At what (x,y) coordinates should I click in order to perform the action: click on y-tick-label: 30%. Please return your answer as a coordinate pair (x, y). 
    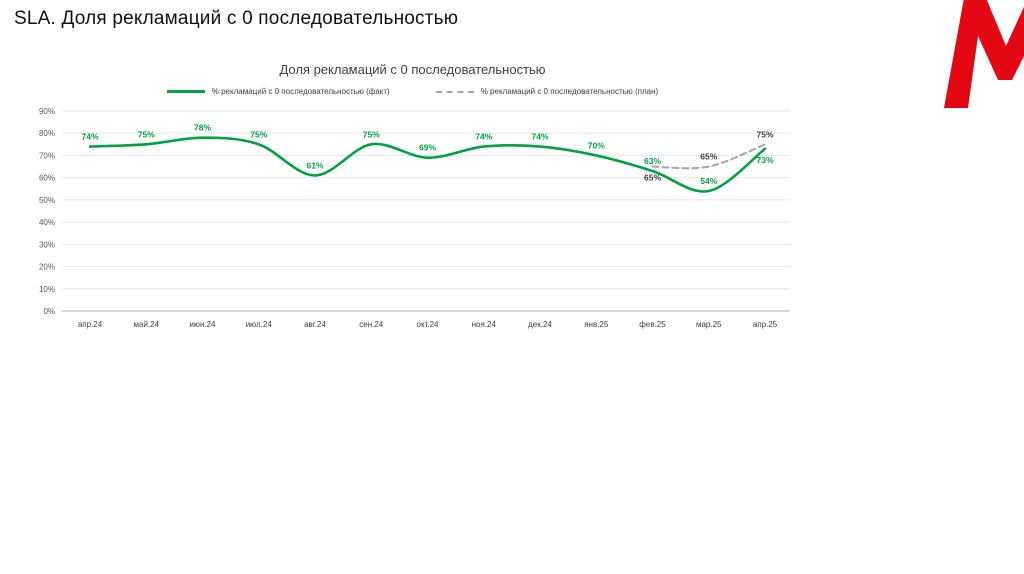
    Looking at the image, I should click on (47, 244).